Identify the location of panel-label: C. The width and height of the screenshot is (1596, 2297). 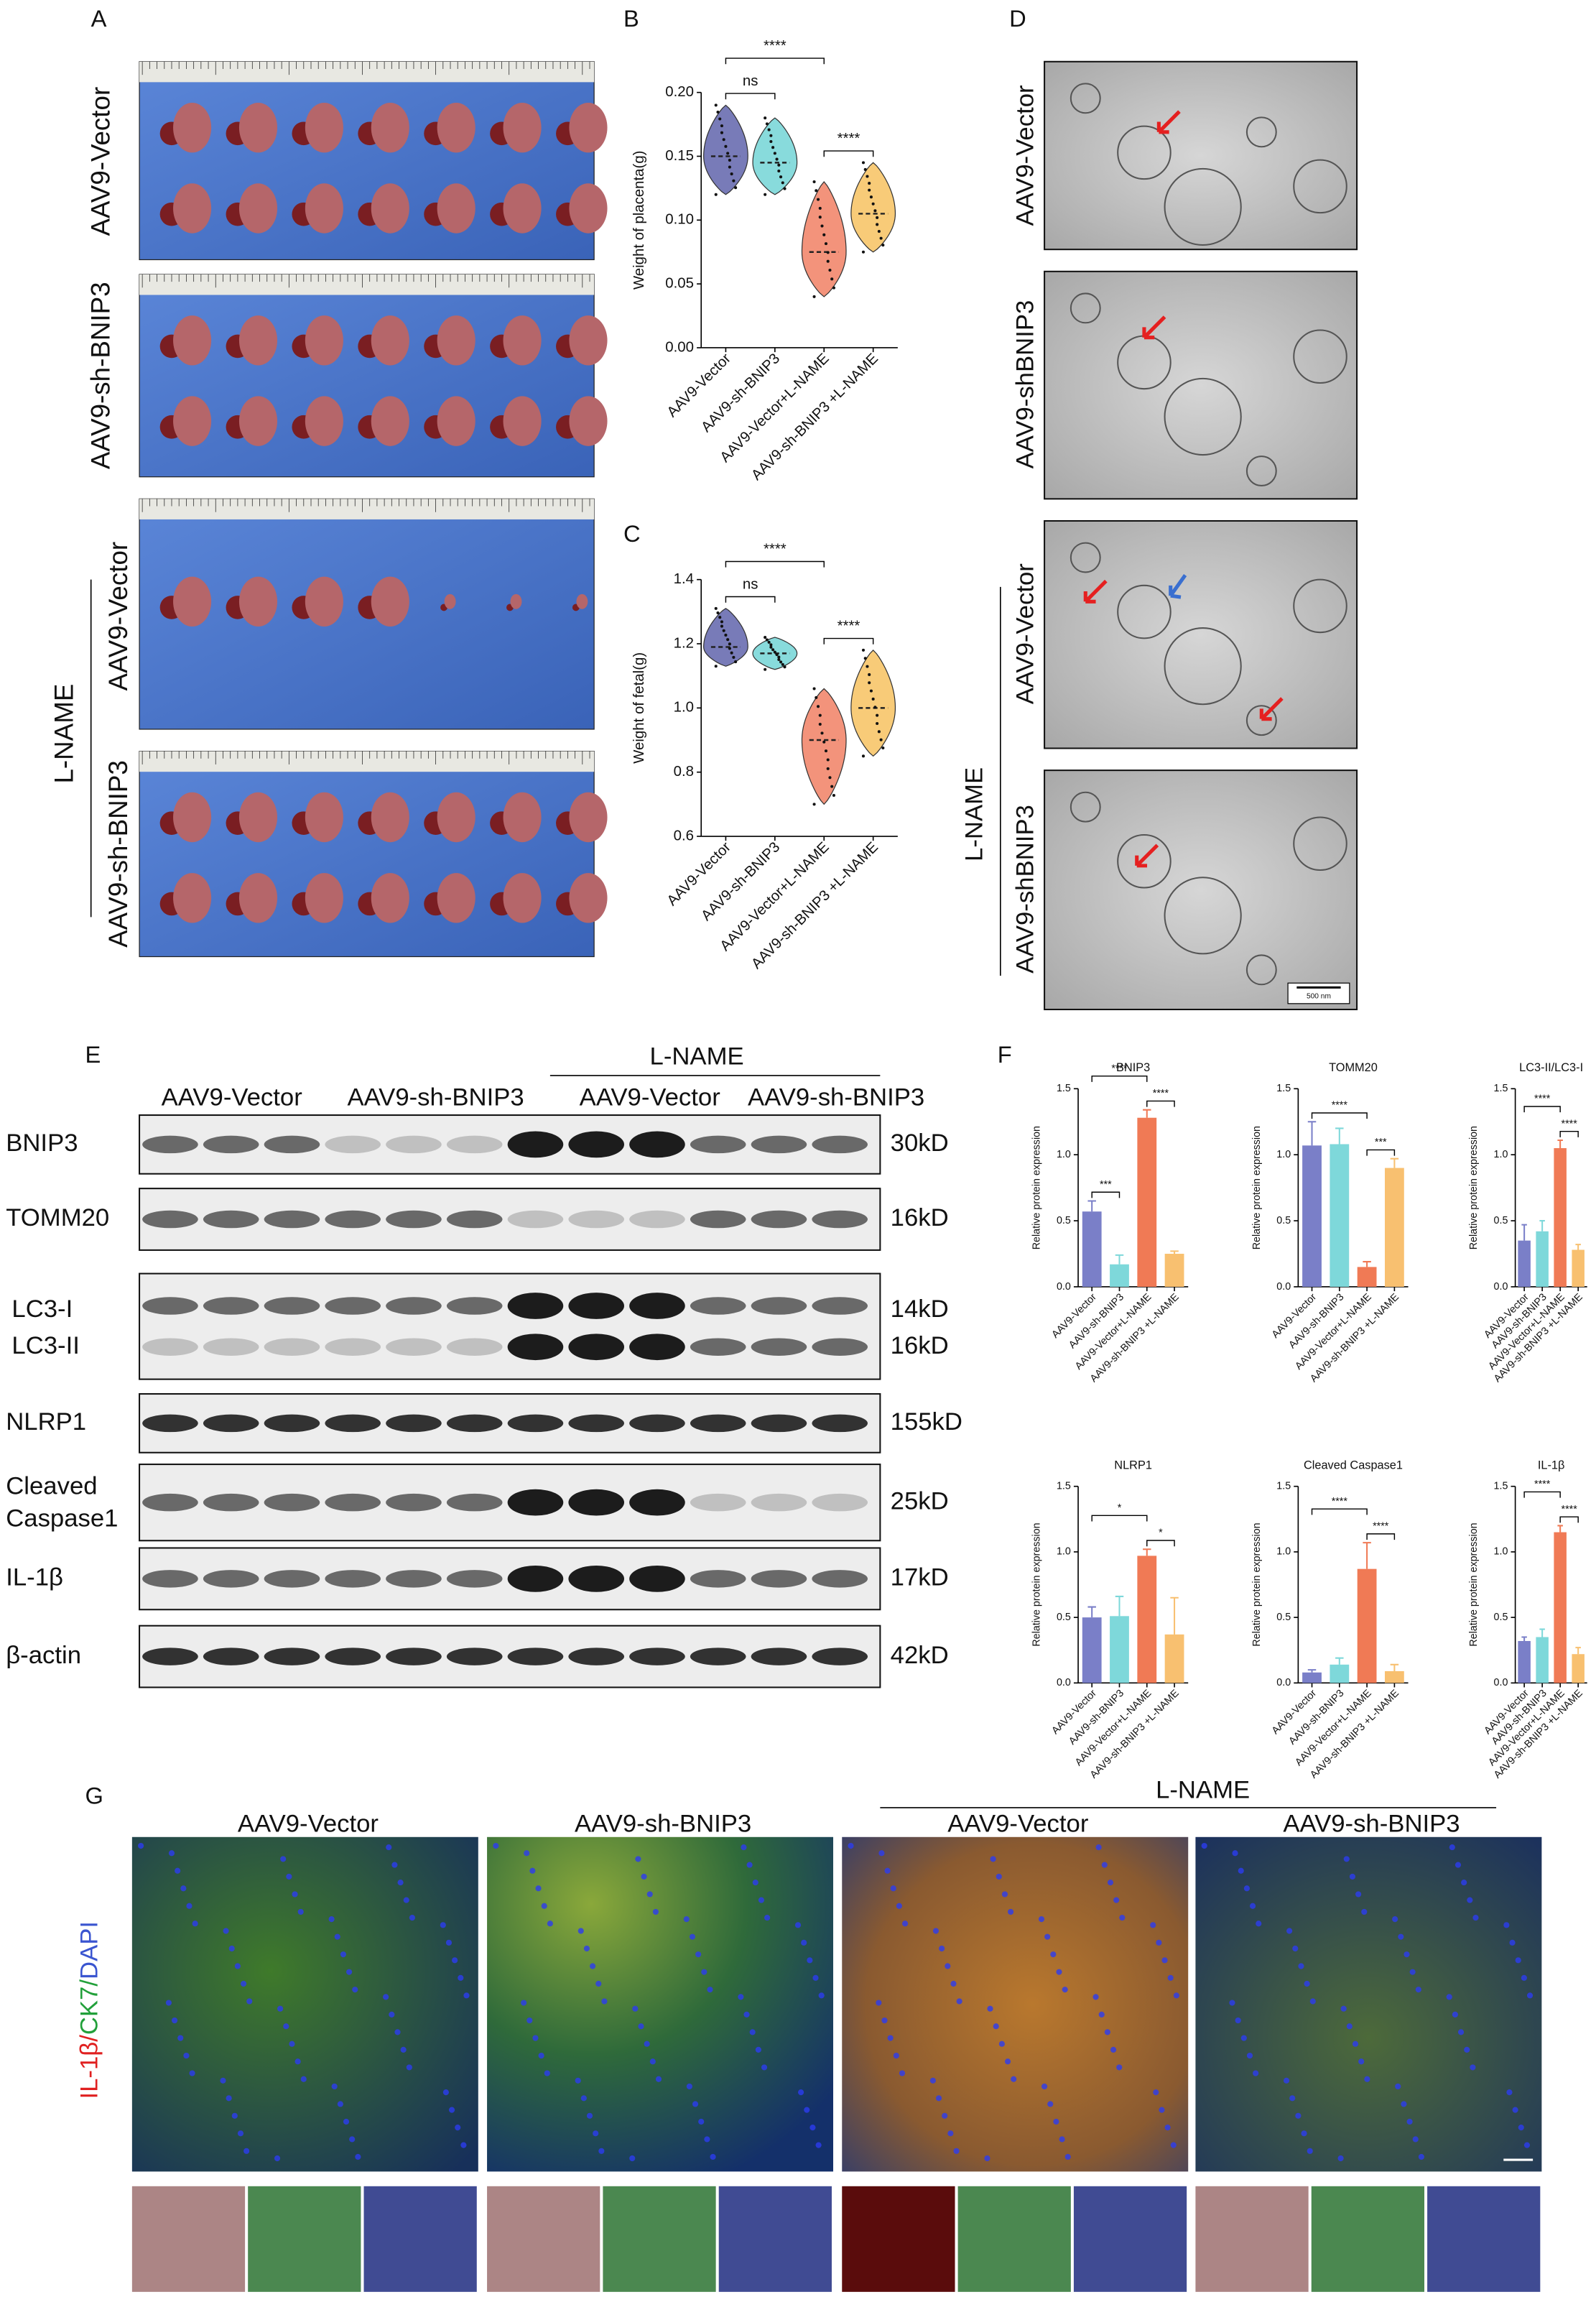
(632, 534).